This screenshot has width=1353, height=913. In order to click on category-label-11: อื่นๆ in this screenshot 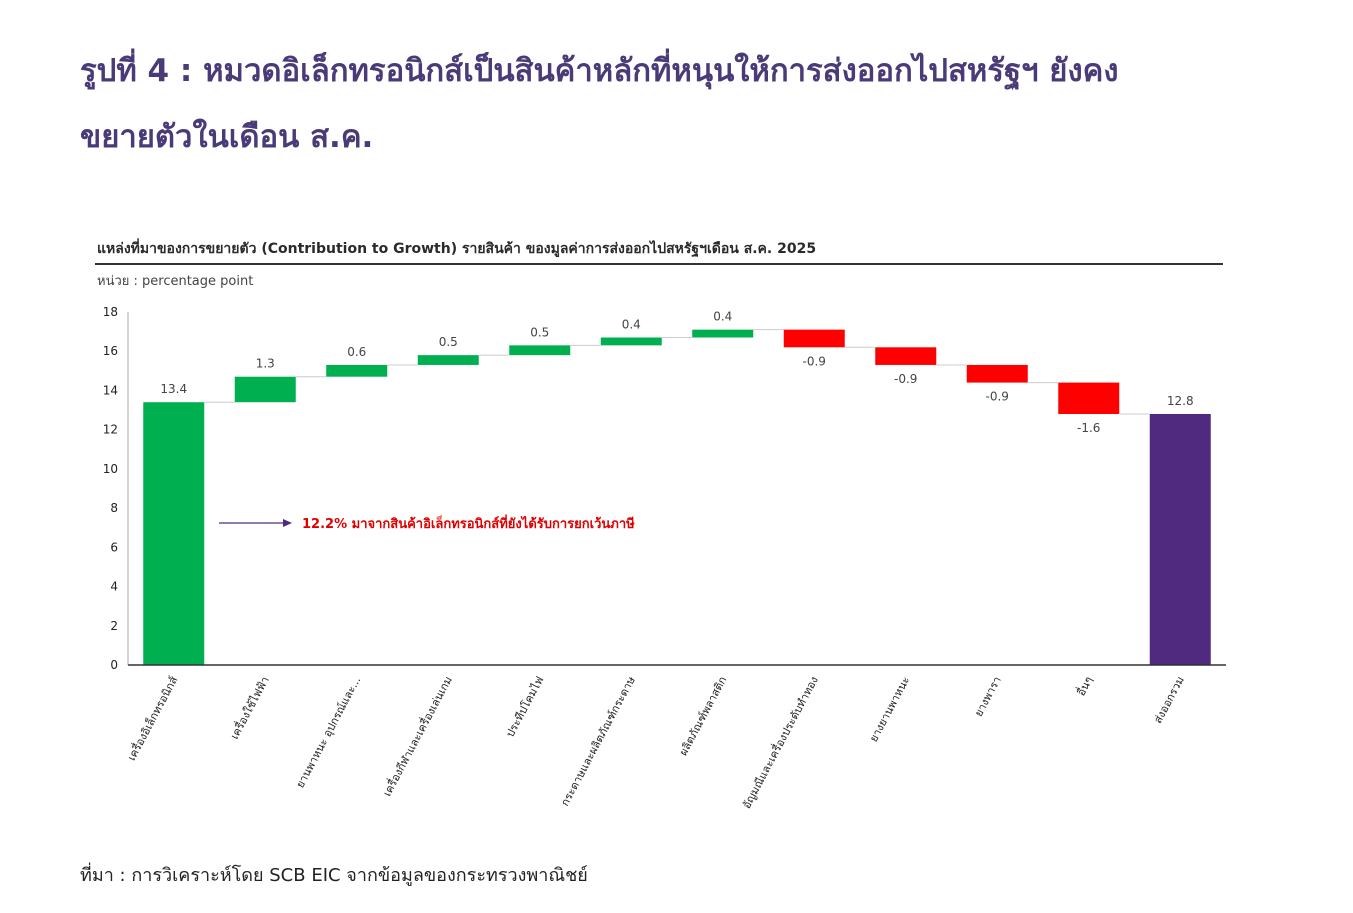, I will do `click(1084, 685)`.